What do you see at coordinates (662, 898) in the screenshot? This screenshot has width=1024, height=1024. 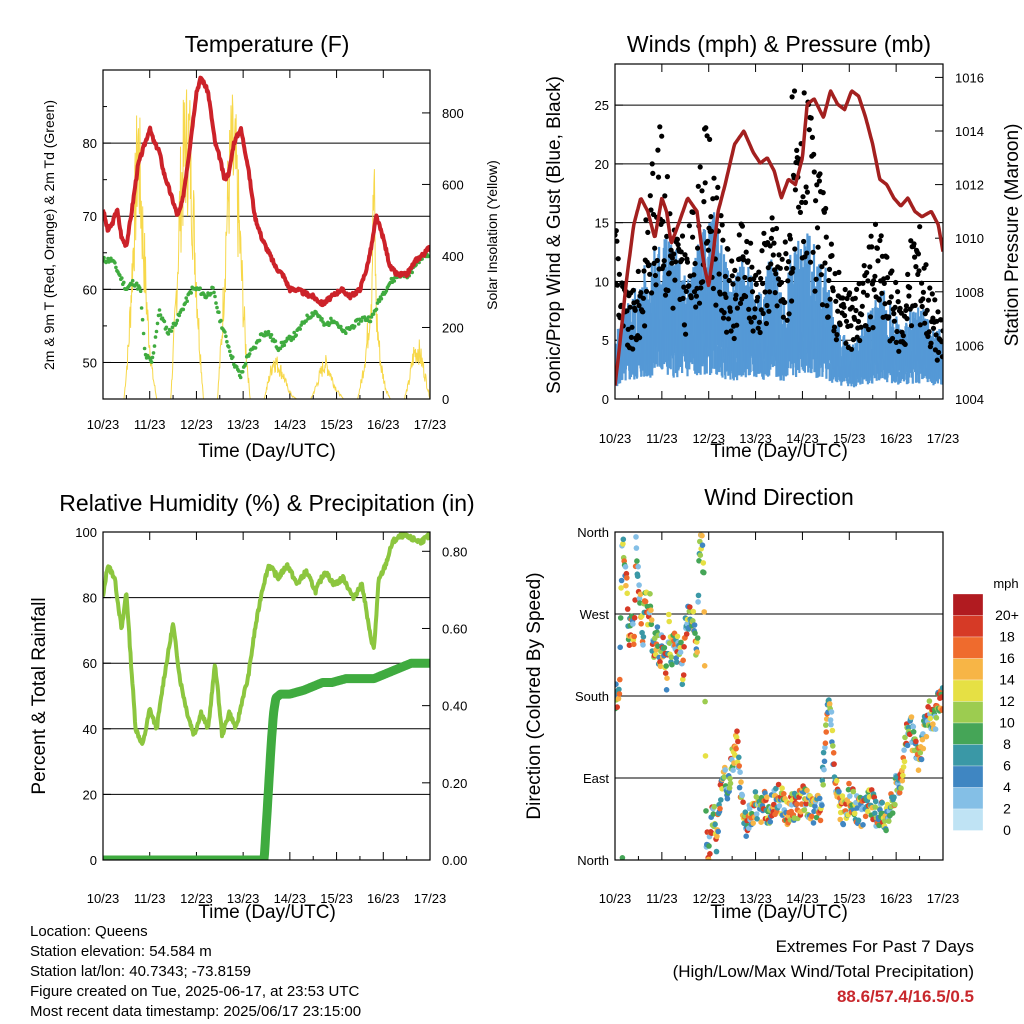 I see `x-tick-label: 11/23` at bounding box center [662, 898].